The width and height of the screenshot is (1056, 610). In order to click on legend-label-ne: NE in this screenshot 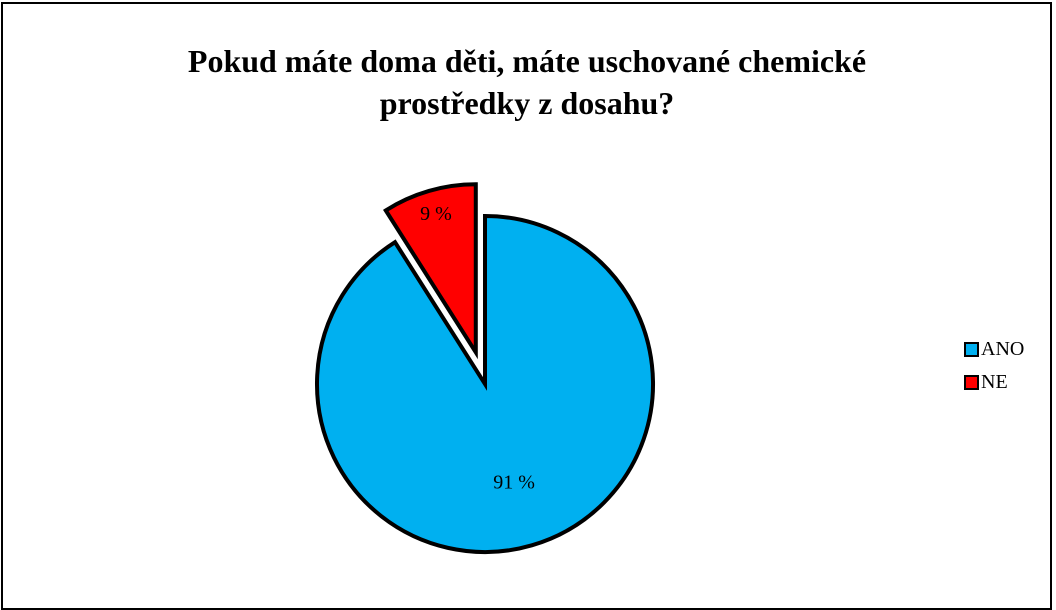, I will do `click(994, 381)`.